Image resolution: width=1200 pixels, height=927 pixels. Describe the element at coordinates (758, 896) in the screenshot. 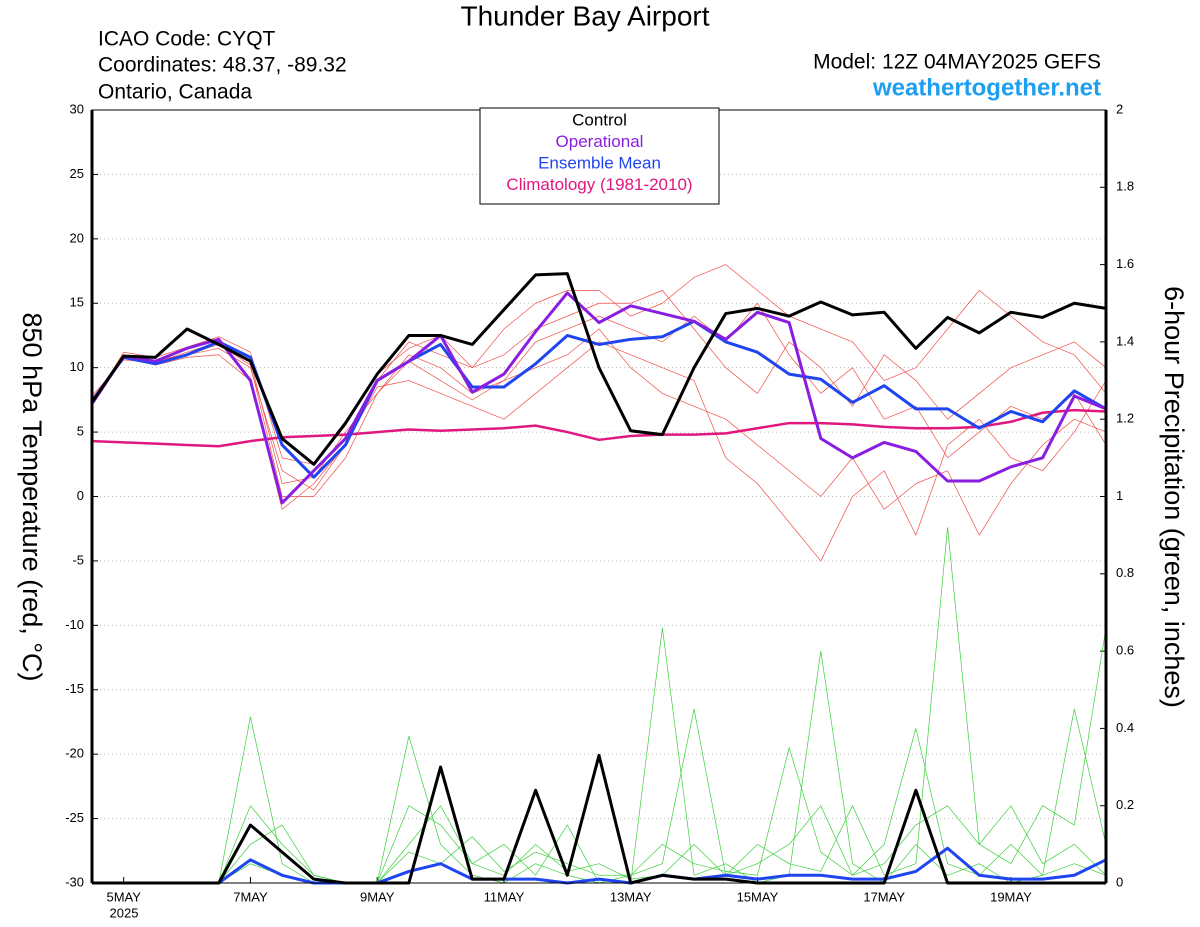

I see `x-tick-label: 15MAY` at that location.